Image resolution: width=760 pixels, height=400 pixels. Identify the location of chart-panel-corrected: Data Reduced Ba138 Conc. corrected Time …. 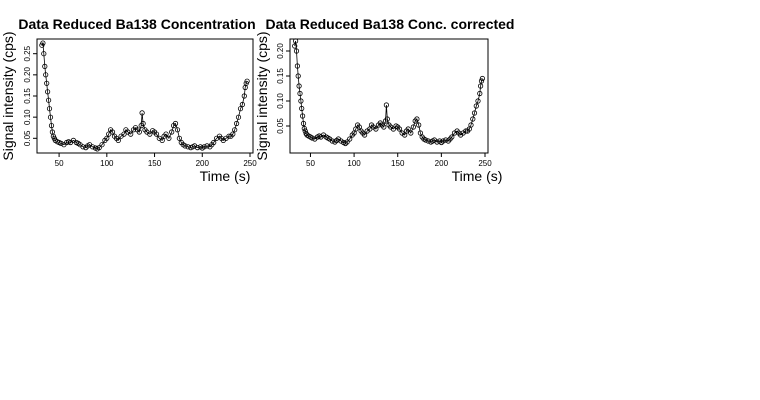
(384, 100).